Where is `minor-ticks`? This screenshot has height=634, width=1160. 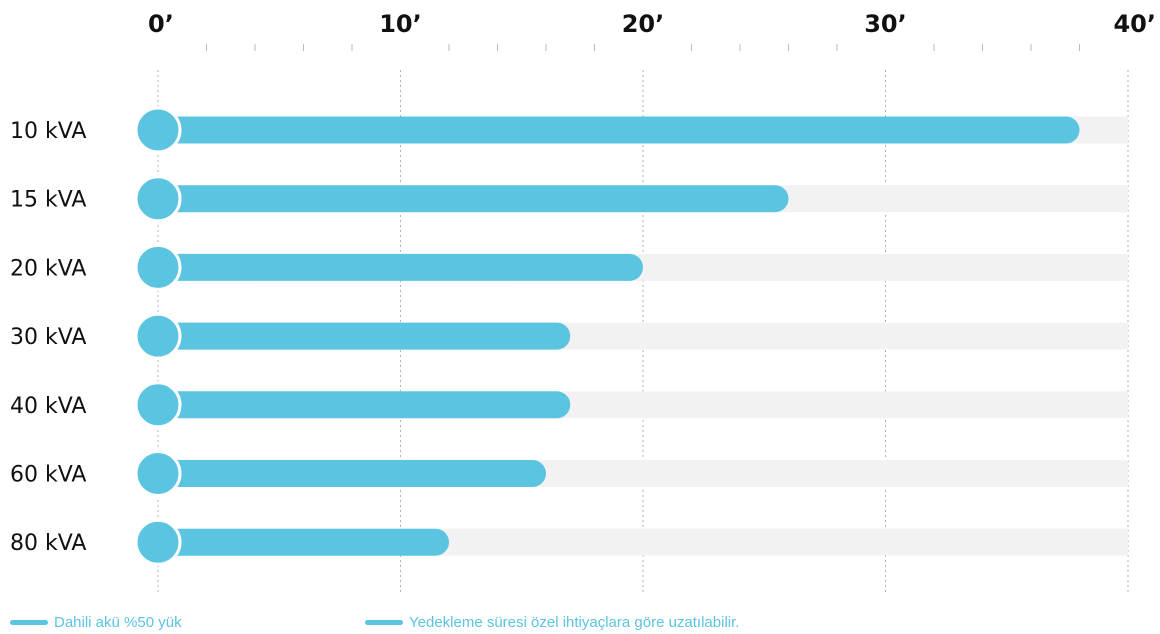 minor-ticks is located at coordinates (643, 47).